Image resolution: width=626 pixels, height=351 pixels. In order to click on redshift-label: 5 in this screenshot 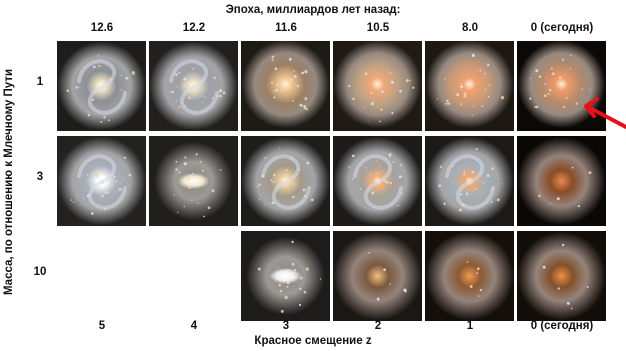, I will do `click(102, 326)`.